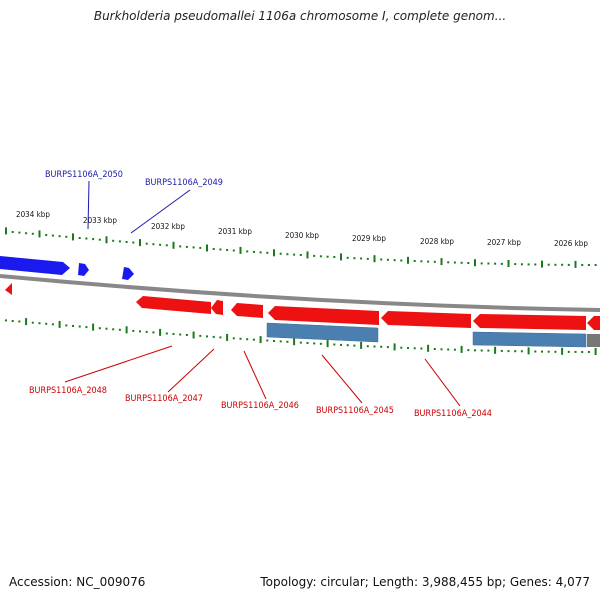 Image resolution: width=600 pixels, height=600 pixels. Describe the element at coordinates (77, 582) in the screenshot. I see `accession-text: Accession: NC_009076` at that location.